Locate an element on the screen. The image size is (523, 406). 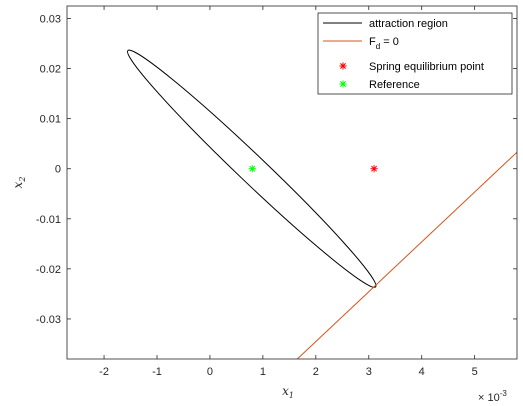
x-tick-label: 0 is located at coordinates (210, 372).